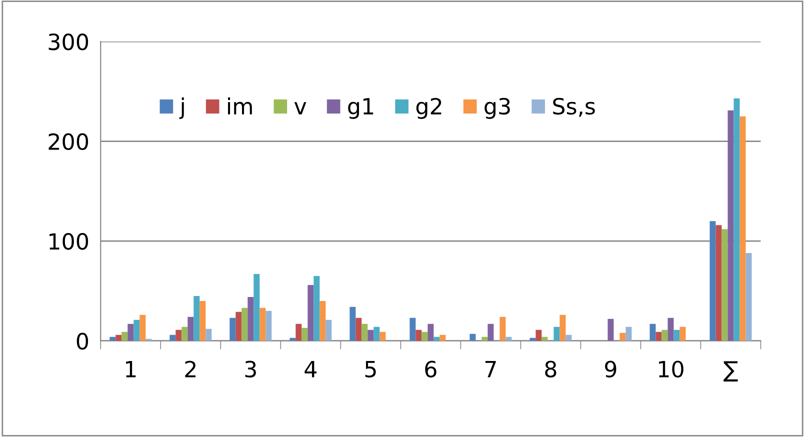 The height and width of the screenshot is (437, 805). I want to click on y-tick-label: 100, so click(69, 241).